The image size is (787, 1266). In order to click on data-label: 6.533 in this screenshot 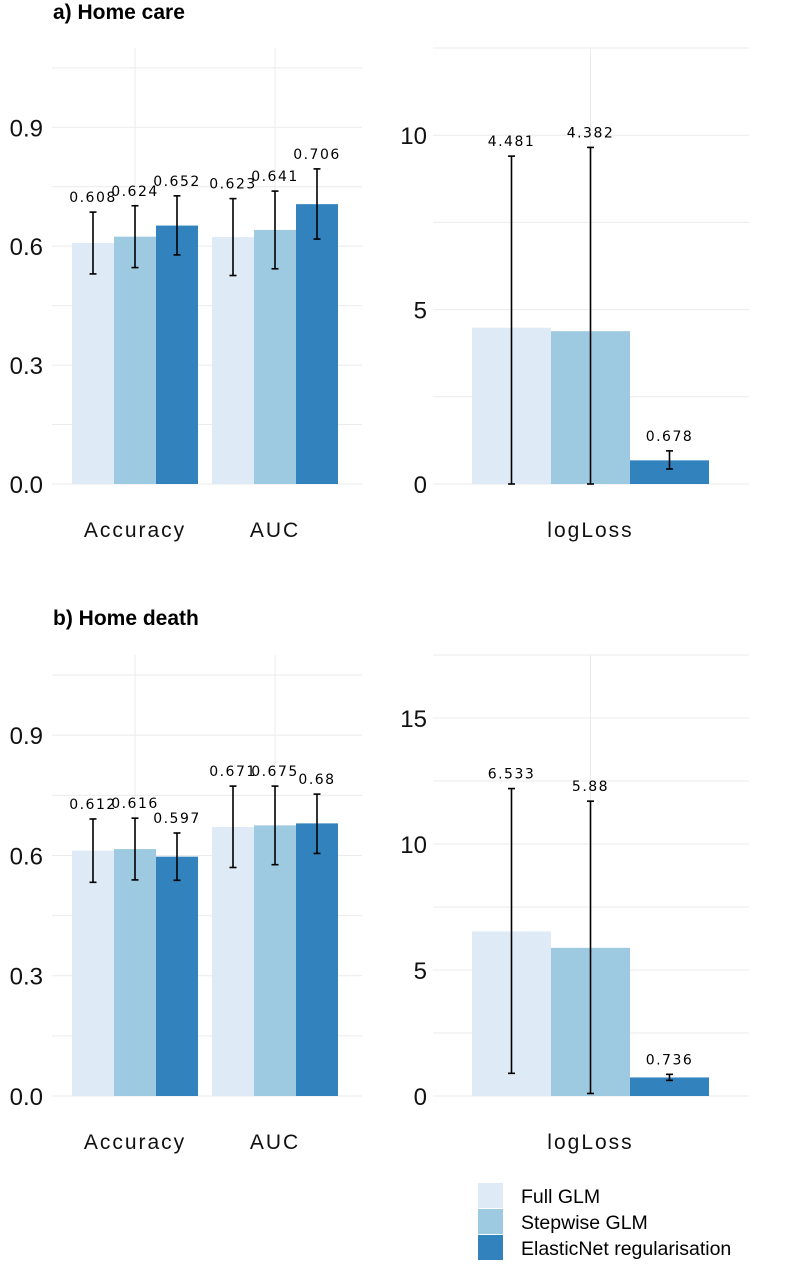, I will do `click(512, 775)`.